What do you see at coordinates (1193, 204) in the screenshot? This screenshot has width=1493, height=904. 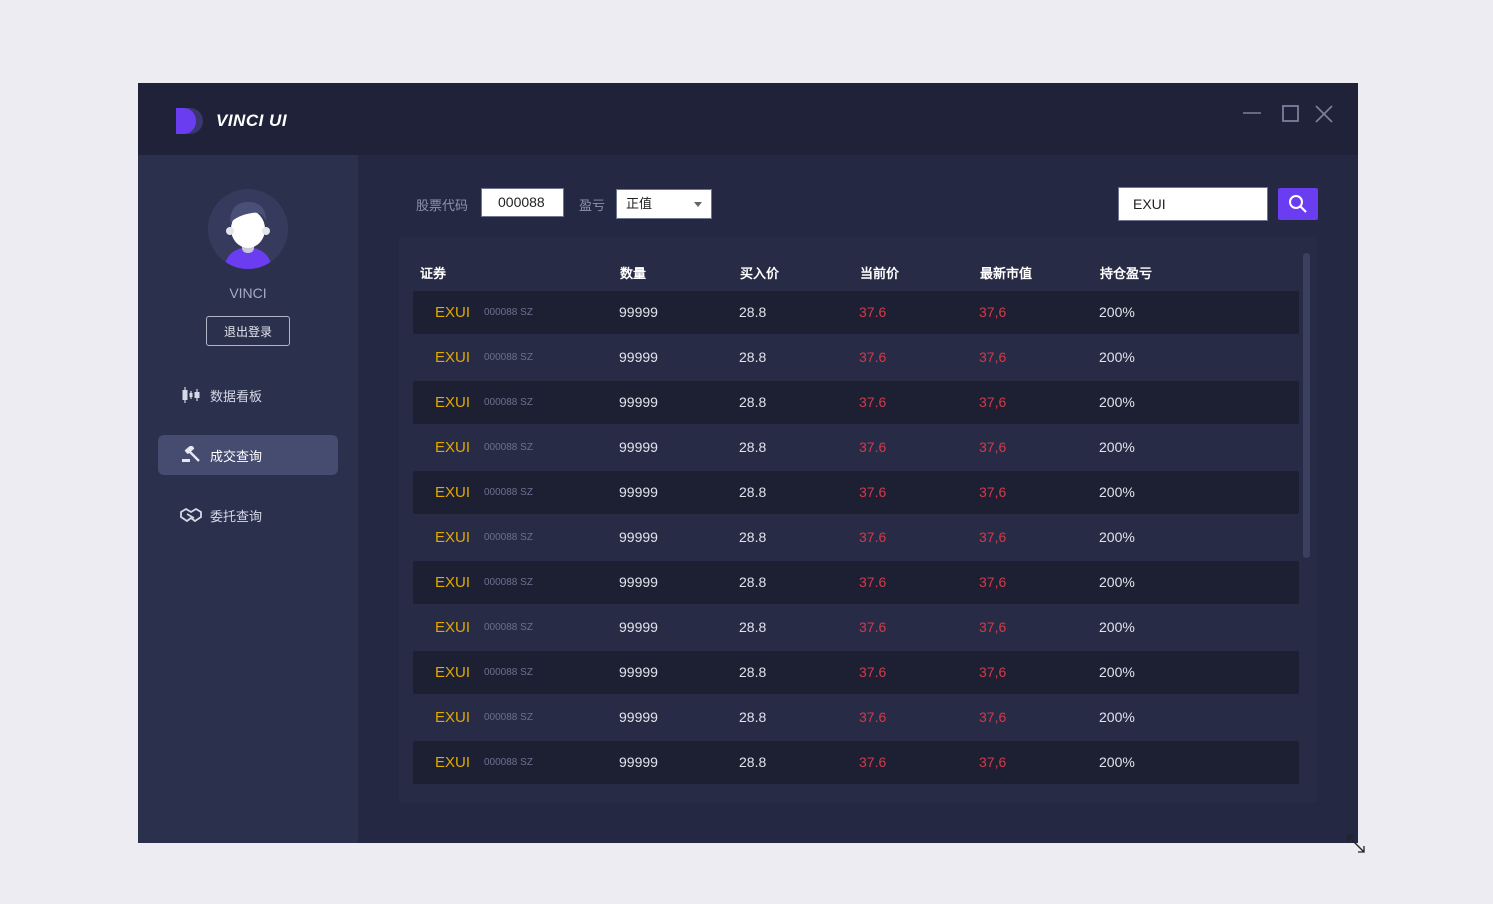 I see `search-input: EXUI` at bounding box center [1193, 204].